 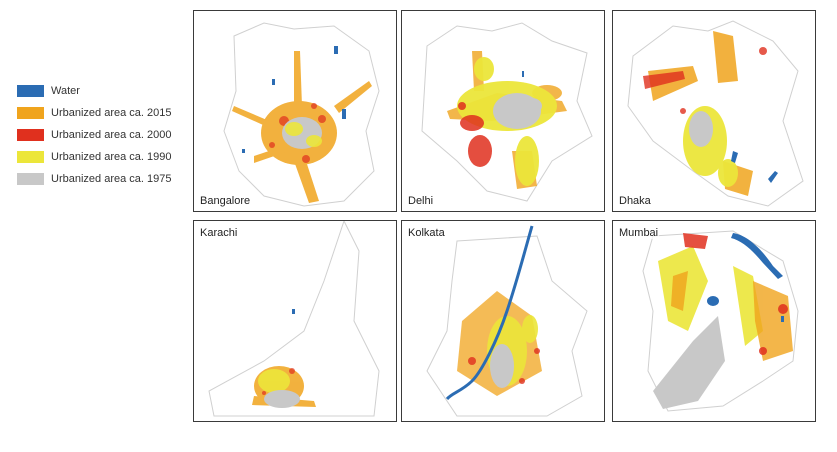 What do you see at coordinates (225, 201) in the screenshot?
I see `city-label: Bangalore` at bounding box center [225, 201].